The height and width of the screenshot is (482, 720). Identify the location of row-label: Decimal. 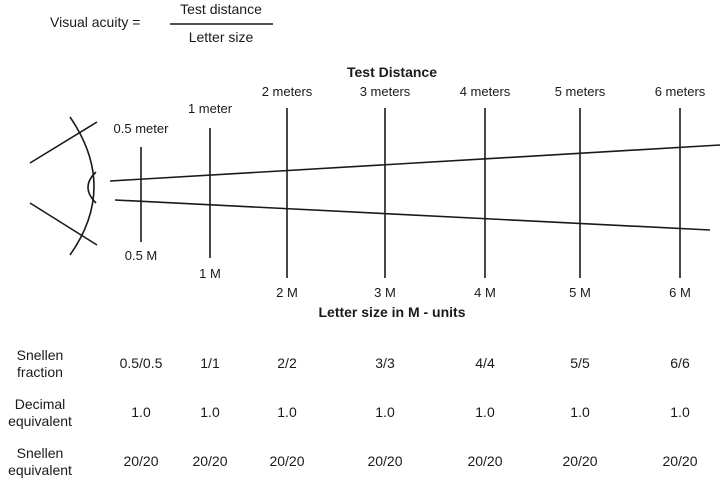
(40, 404).